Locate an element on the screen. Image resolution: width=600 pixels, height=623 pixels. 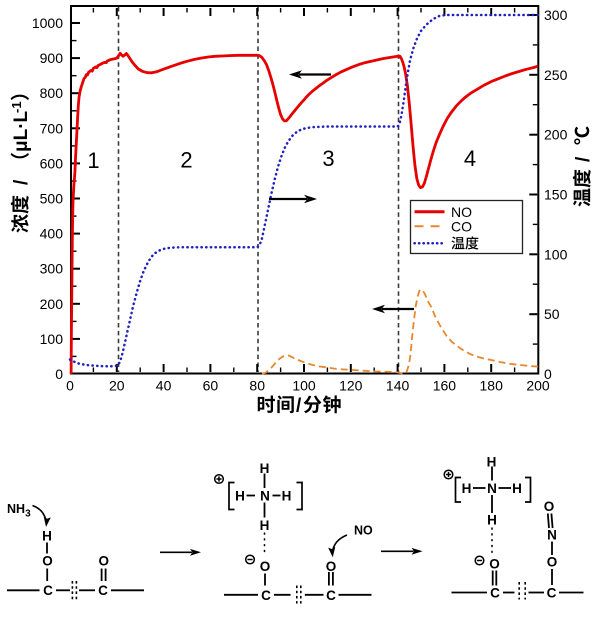
svg-text: 180 is located at coordinates (492, 386).